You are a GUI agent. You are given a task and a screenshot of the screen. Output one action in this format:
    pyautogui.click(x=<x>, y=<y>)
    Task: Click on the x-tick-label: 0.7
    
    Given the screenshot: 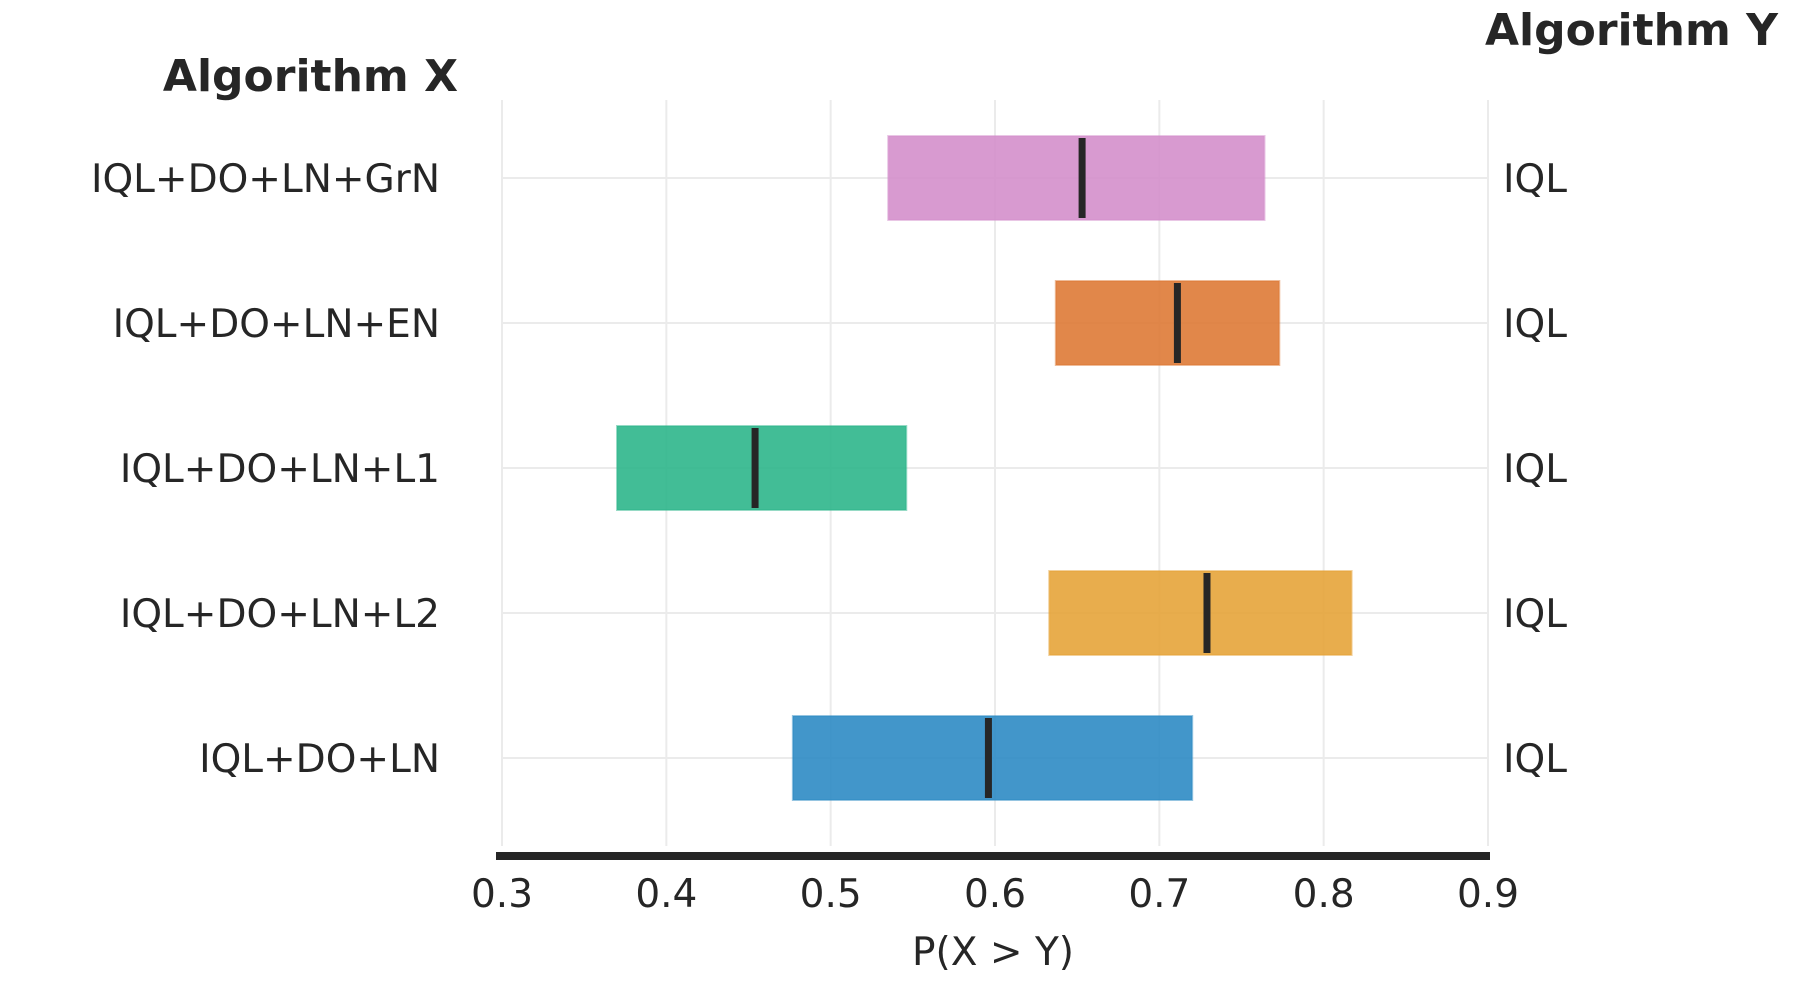 What is the action you would take?
    pyautogui.click(x=1159, y=894)
    